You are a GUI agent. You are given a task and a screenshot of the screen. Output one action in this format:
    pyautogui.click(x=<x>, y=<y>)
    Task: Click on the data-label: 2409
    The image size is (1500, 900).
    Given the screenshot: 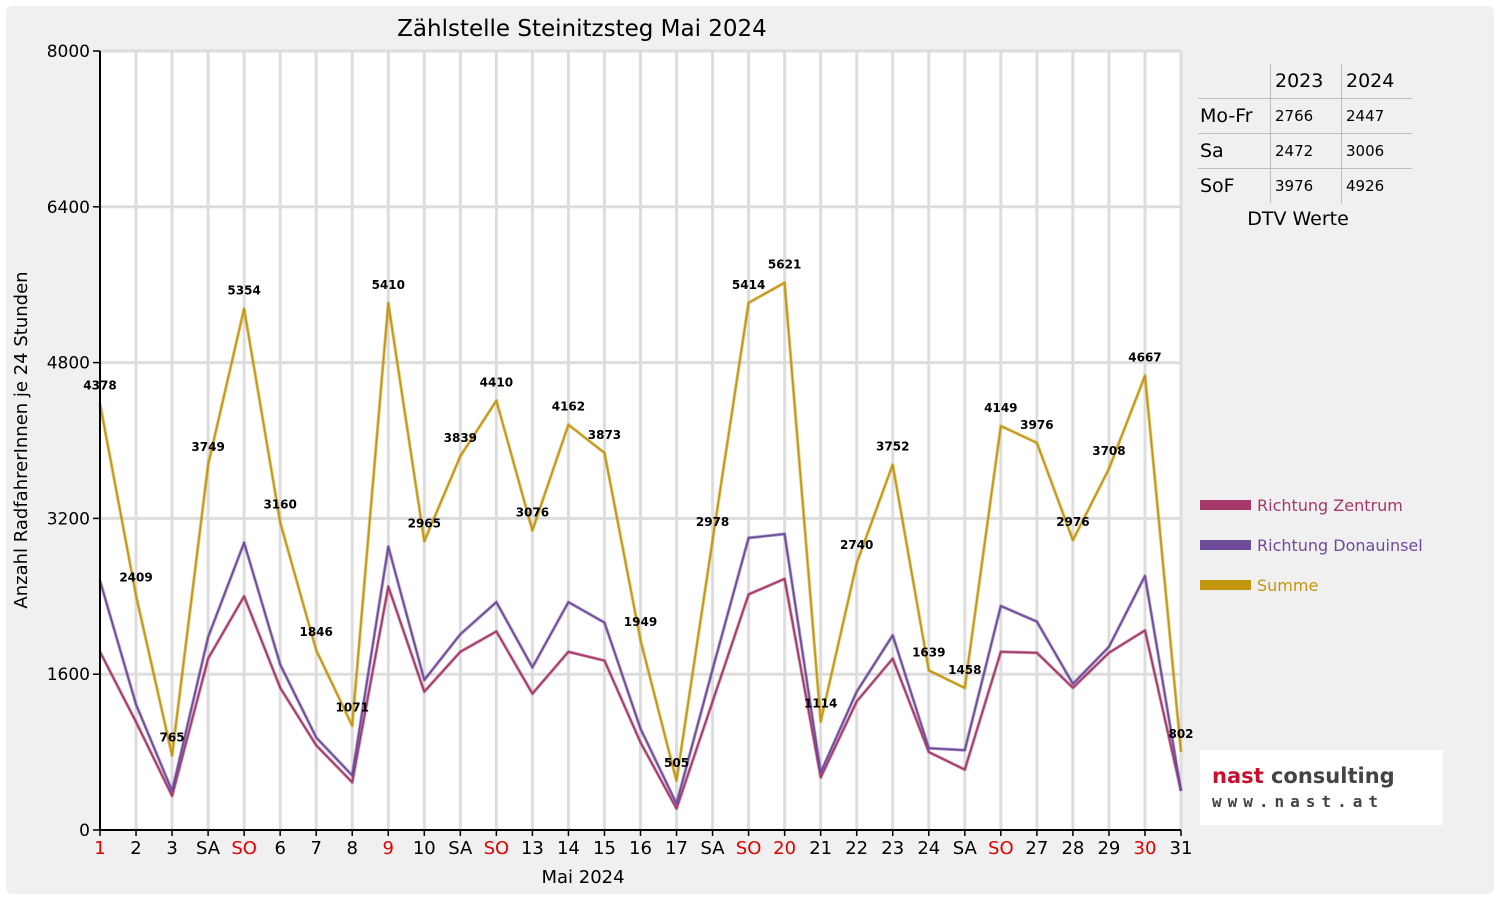 What is the action you would take?
    pyautogui.click(x=135, y=577)
    